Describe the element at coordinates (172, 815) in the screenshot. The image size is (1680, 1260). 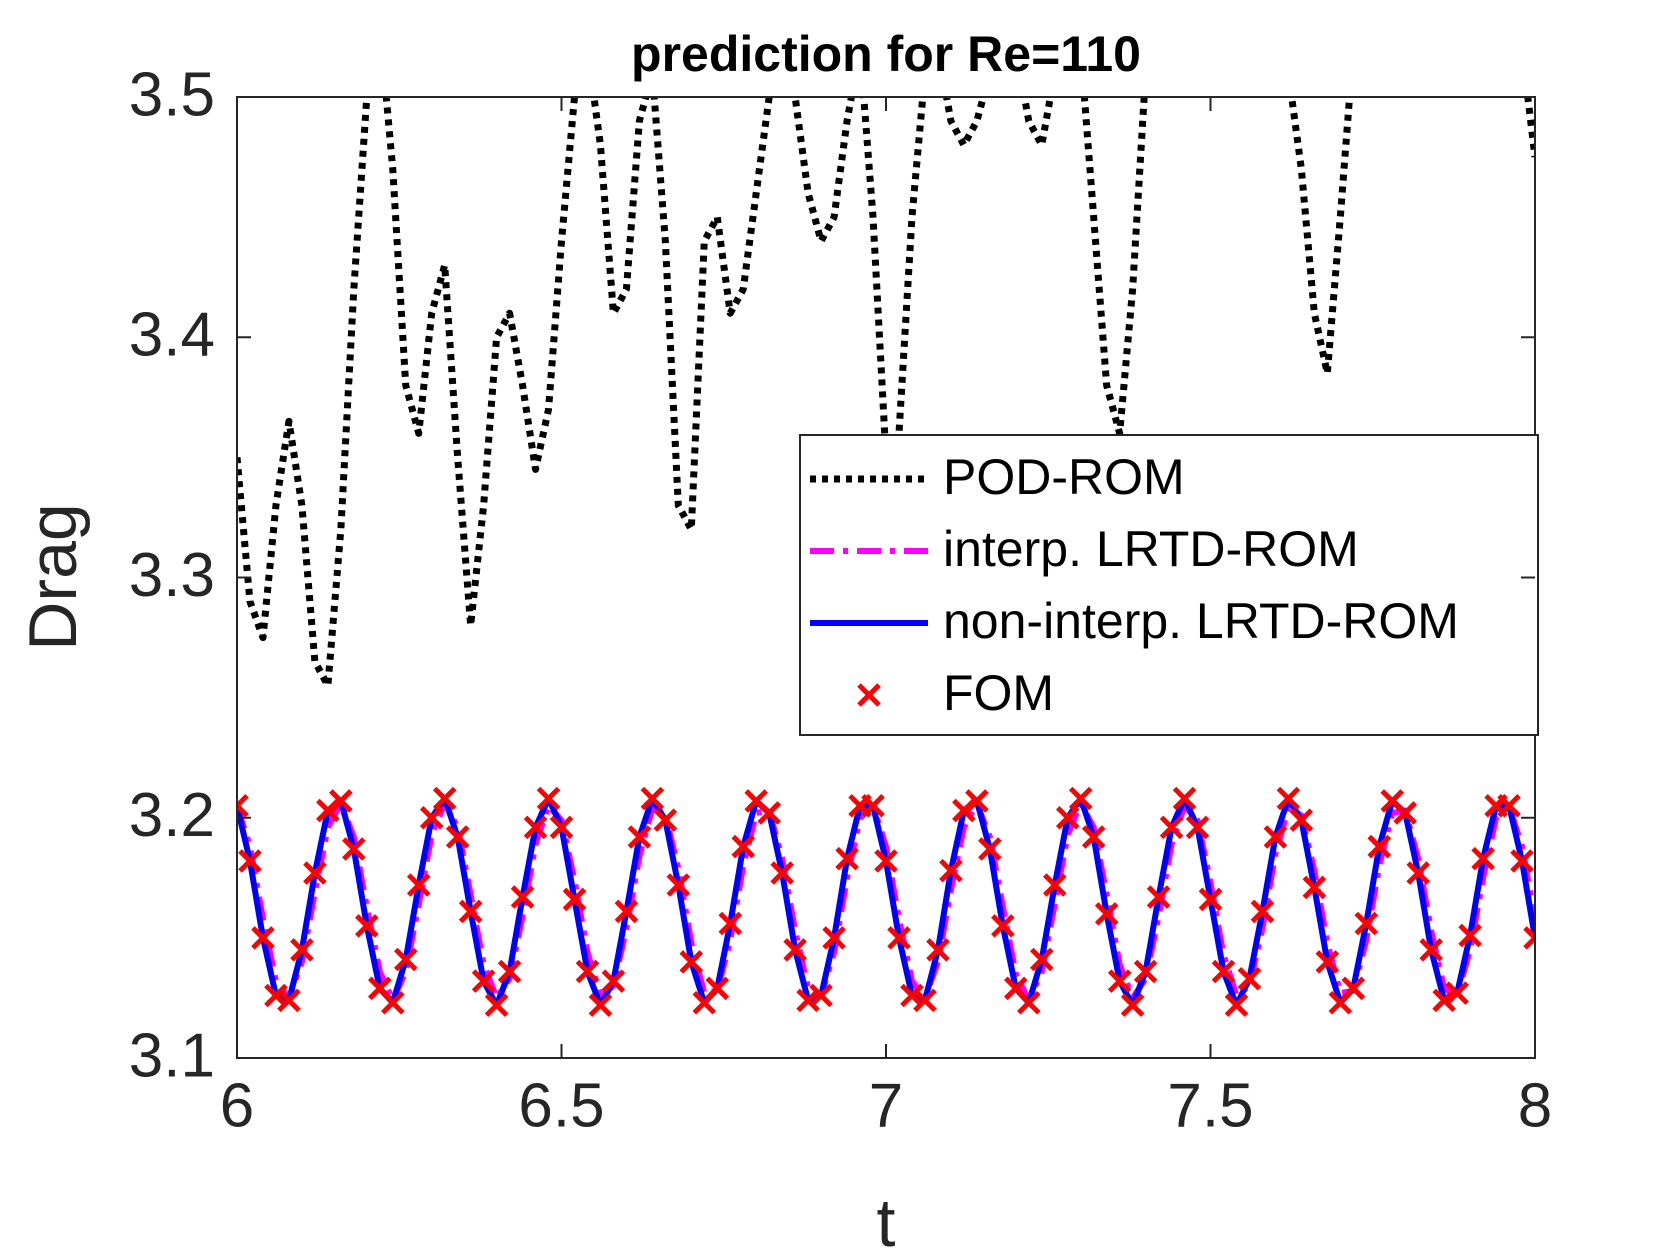
I see `y-tick-label: 3.2` at that location.